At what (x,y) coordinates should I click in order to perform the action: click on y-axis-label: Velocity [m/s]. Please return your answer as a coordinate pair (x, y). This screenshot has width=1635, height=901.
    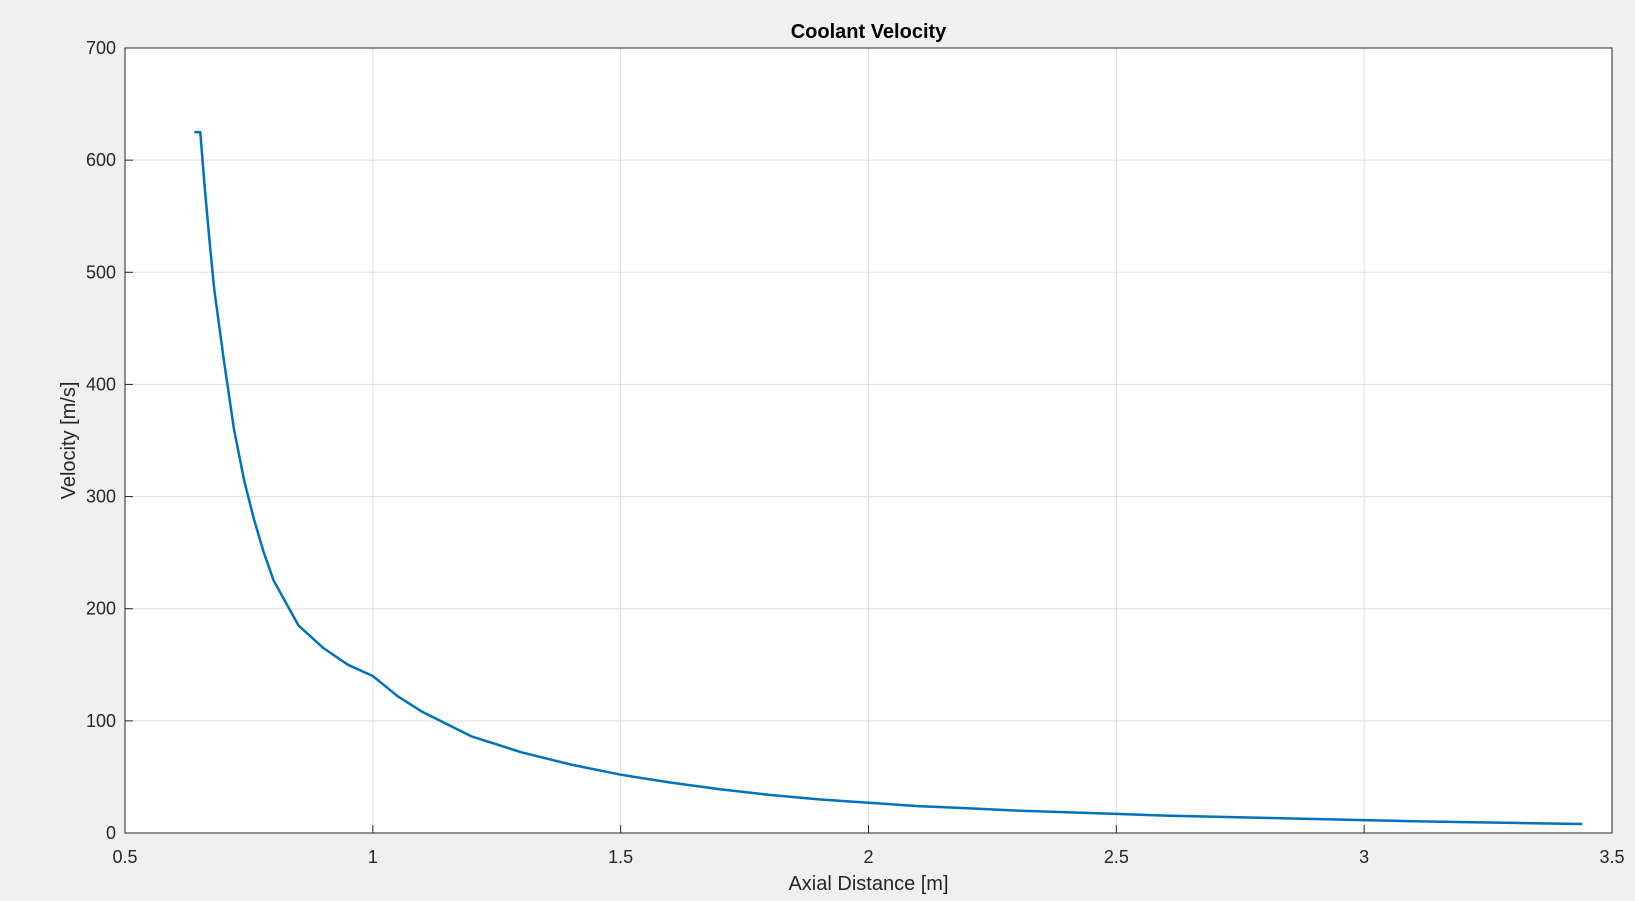
    Looking at the image, I should click on (69, 441).